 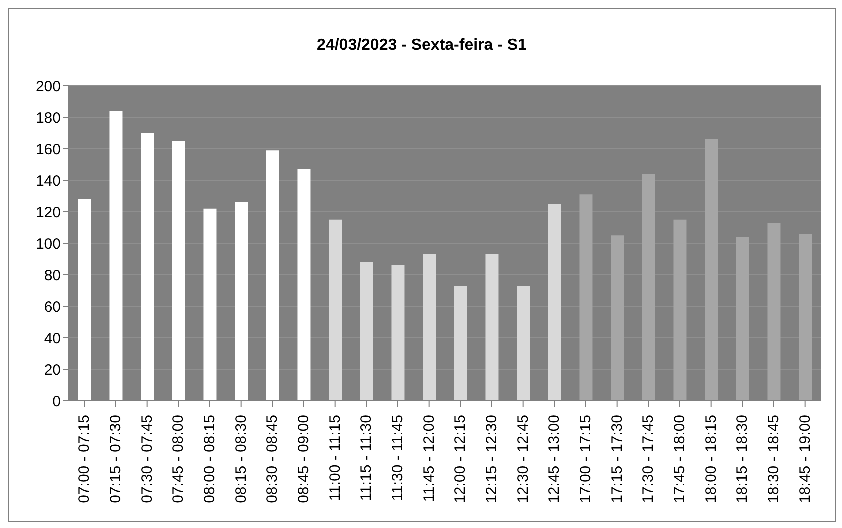 I want to click on x-tick-label: 11:15 - 11:30, so click(x=367, y=458).